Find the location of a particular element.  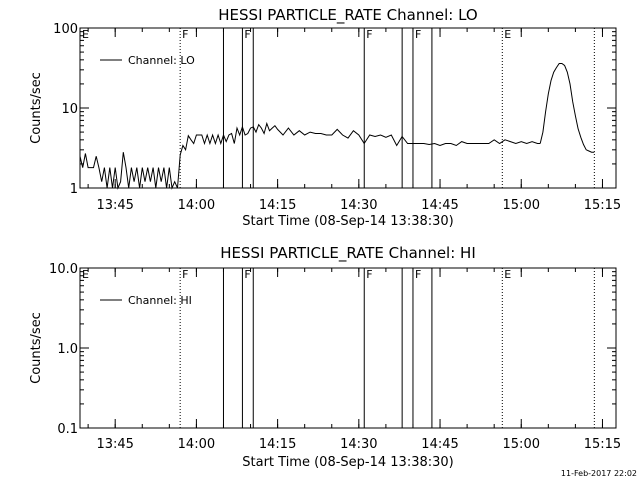

y-tick-label: 1 is located at coordinates (74, 189).